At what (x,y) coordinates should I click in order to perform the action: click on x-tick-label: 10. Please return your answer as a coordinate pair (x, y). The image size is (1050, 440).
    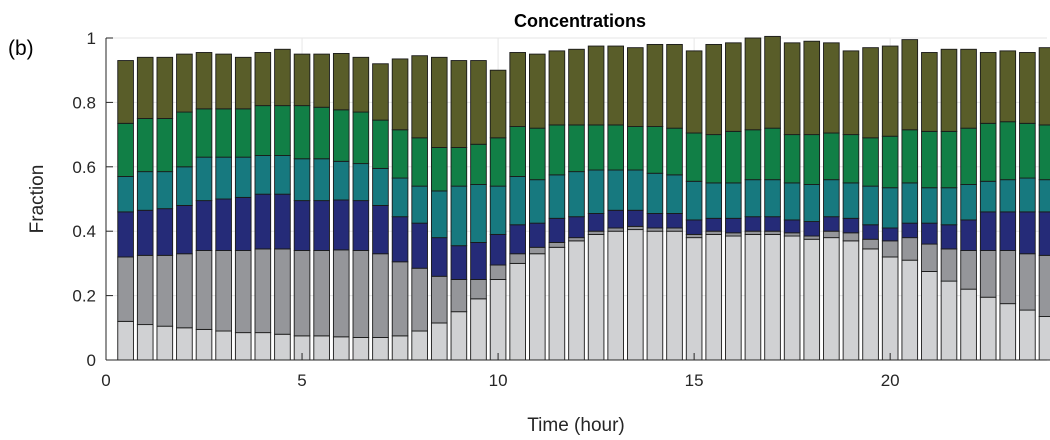
    Looking at the image, I should click on (498, 380).